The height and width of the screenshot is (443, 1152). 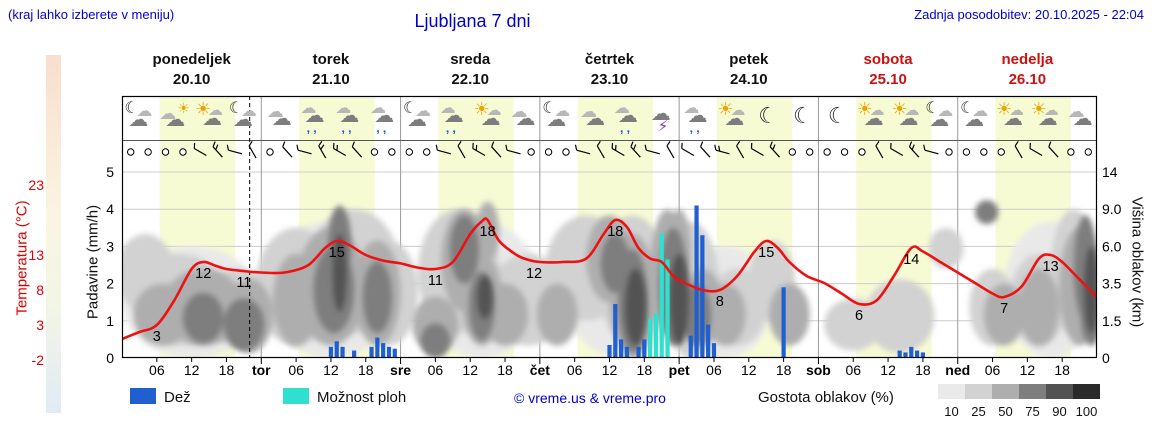 I want to click on weather-icon-storm: ☁ ⚡, so click(x=660, y=119).